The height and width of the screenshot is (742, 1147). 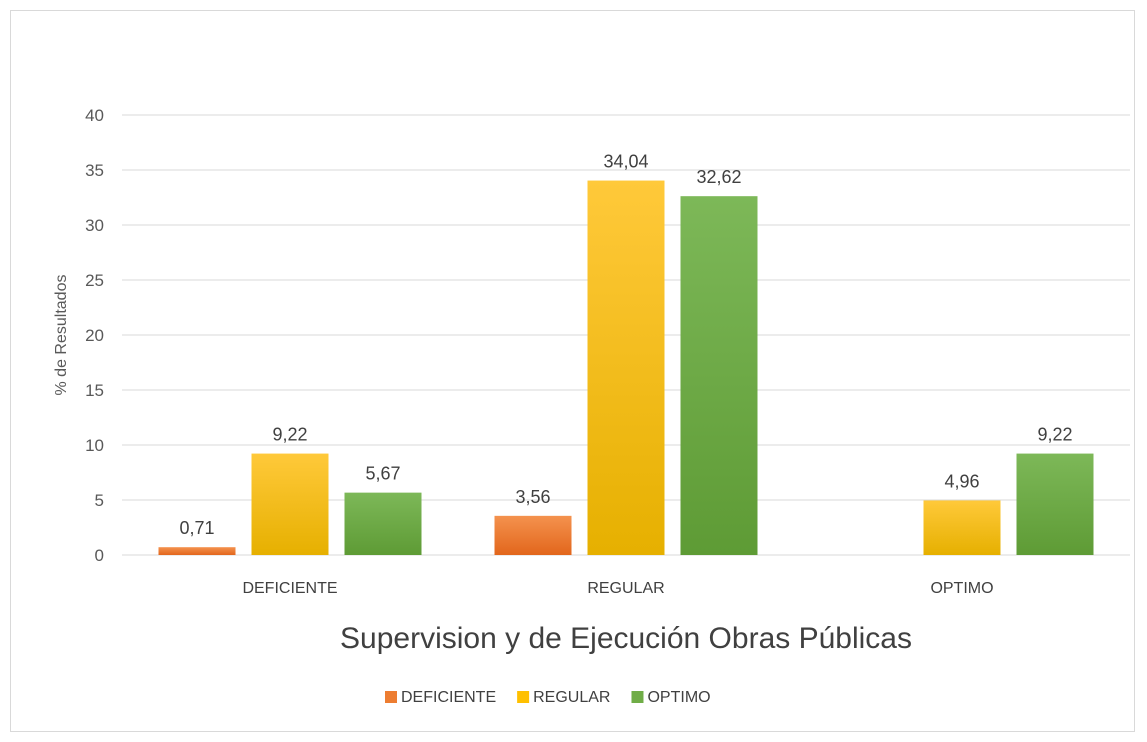 What do you see at coordinates (61, 335) in the screenshot?
I see `y-axis-title: % de Resultados` at bounding box center [61, 335].